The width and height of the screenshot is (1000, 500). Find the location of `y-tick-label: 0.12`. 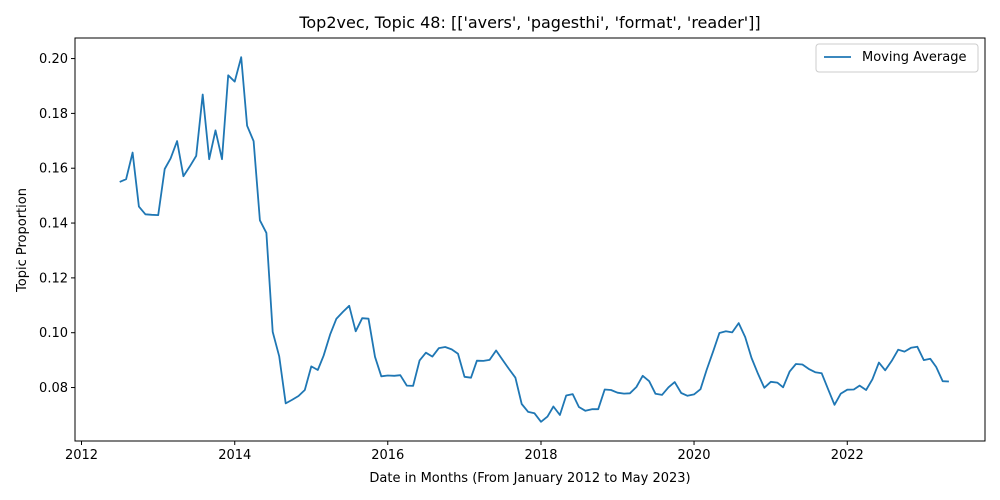

y-tick-label: 0.12 is located at coordinates (53, 278).